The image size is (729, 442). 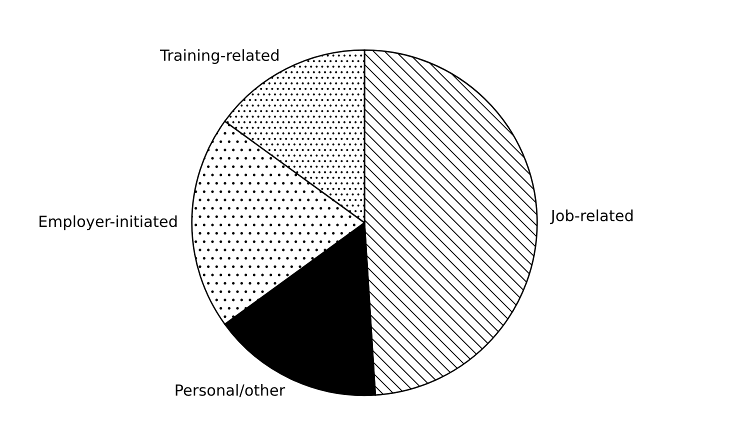 I want to click on slice-label: Job-related, so click(x=591, y=216).